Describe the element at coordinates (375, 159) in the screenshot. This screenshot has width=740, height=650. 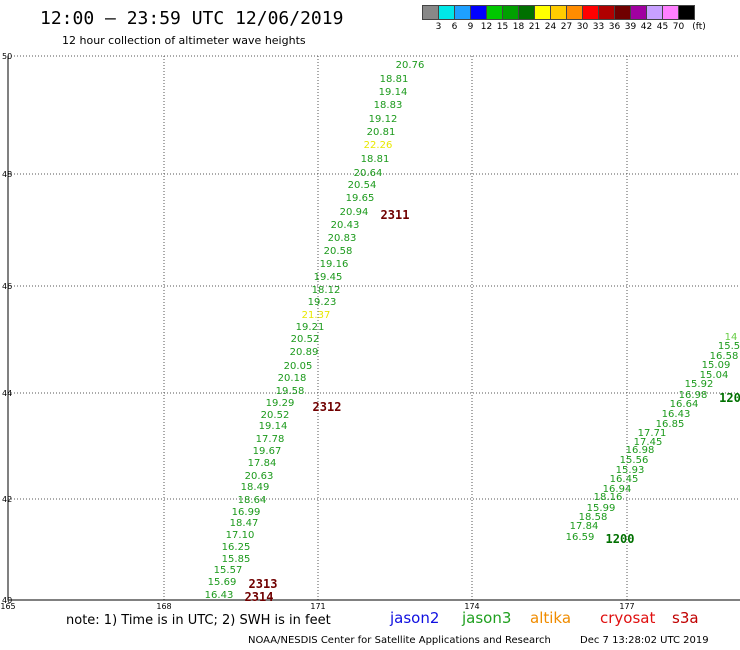
I see `wave-height-reading: 18.81` at that location.